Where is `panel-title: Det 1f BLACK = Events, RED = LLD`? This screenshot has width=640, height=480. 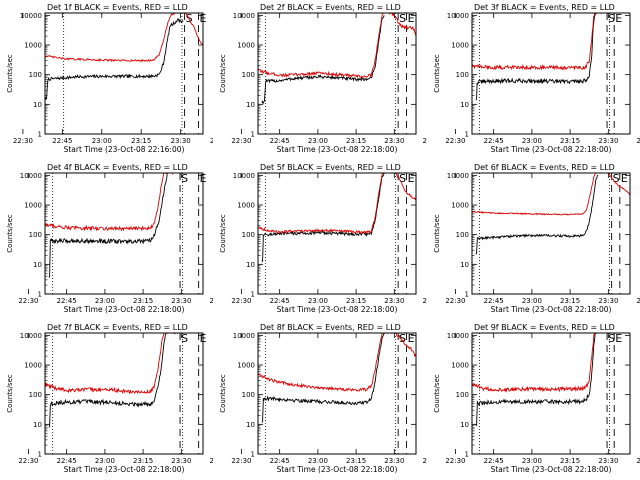
panel-title: Det 1f BLACK = Events, RED = LLD is located at coordinates (117, 7).